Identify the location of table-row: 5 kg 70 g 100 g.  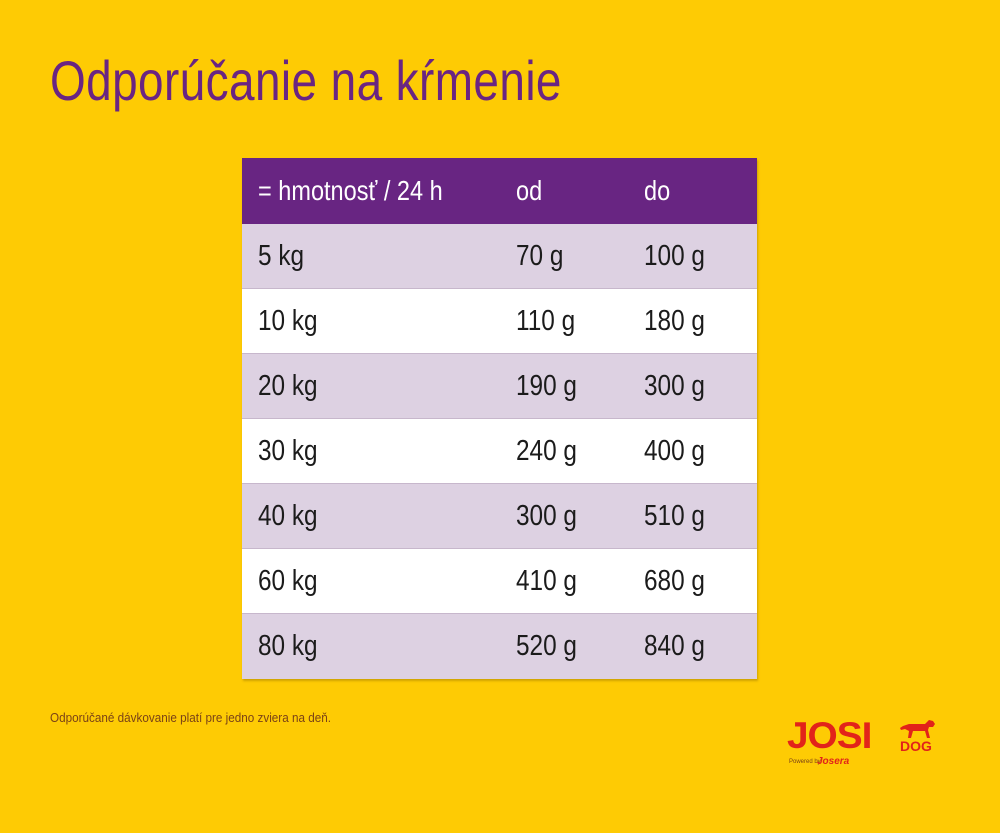
(499, 256).